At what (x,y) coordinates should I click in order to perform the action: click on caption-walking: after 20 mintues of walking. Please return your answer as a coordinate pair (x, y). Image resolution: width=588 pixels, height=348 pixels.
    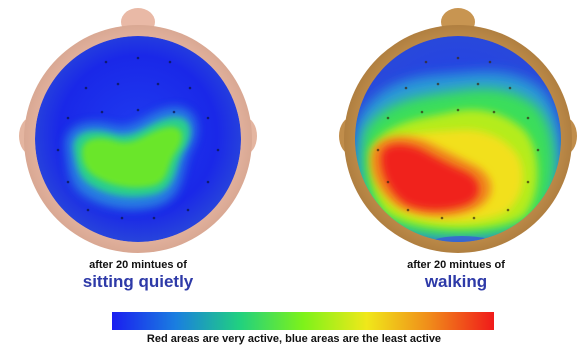
    Looking at the image, I should click on (456, 275).